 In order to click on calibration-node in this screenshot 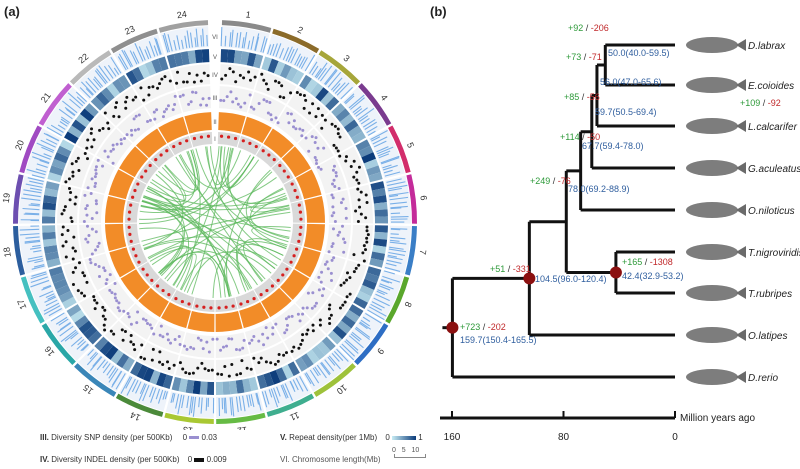, I will do `click(452, 327)`.